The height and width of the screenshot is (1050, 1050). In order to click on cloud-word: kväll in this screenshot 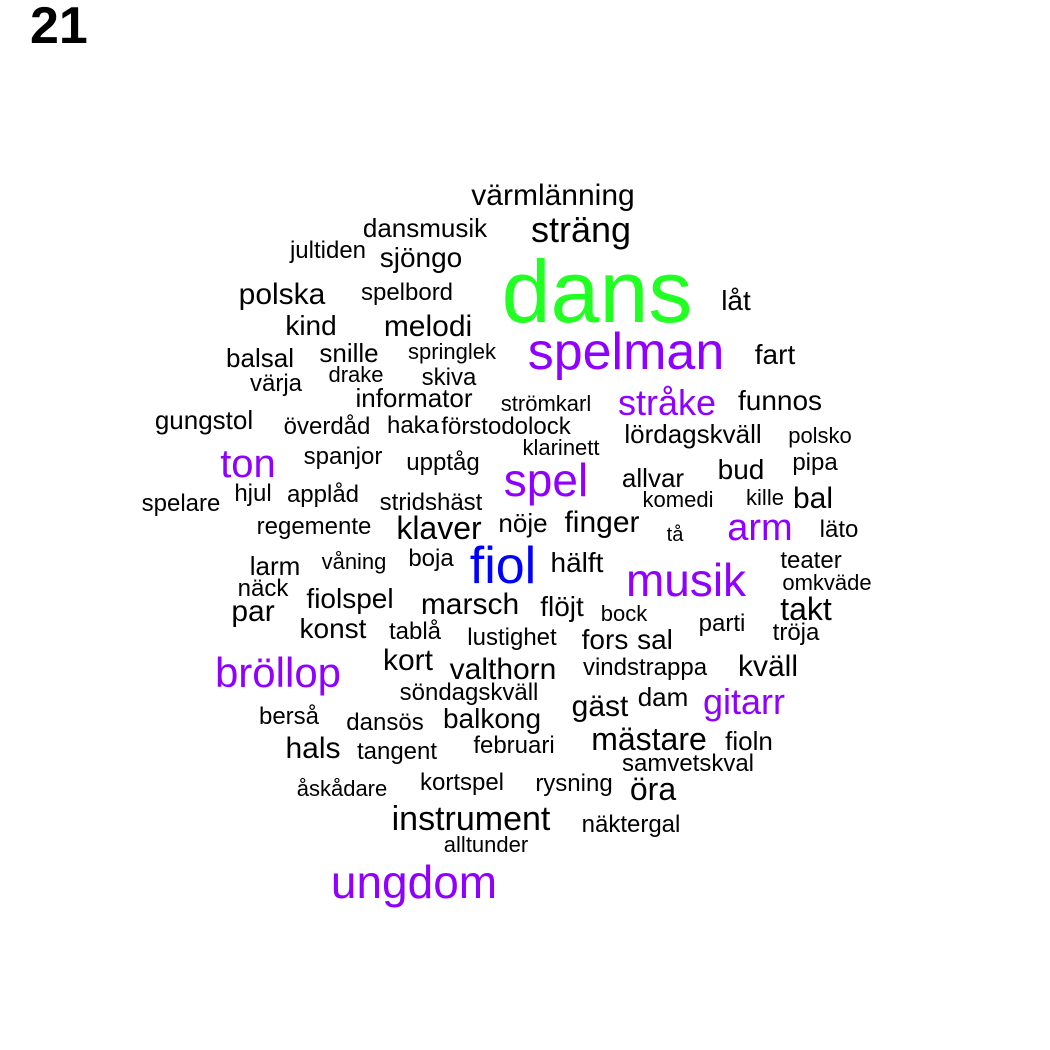, I will do `click(768, 666)`.